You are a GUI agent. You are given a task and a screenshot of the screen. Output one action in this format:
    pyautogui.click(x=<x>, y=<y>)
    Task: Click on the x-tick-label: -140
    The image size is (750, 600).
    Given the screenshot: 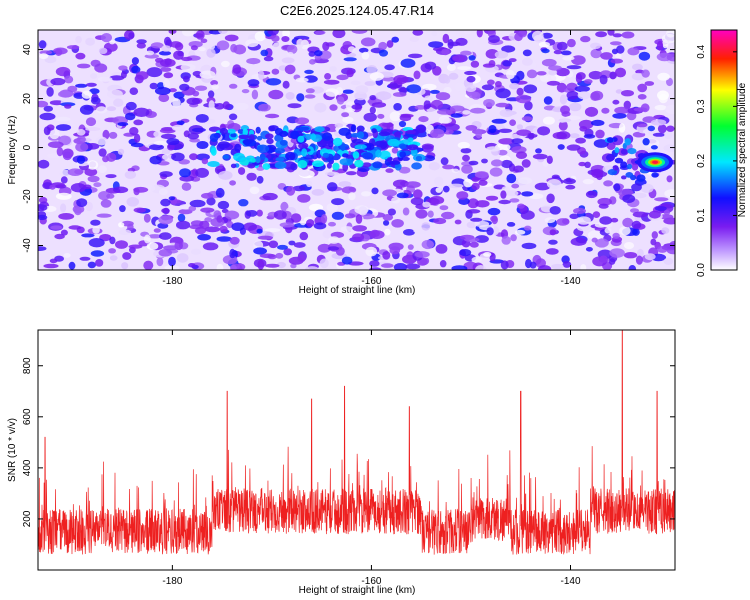 What is the action you would take?
    pyautogui.click(x=570, y=281)
    